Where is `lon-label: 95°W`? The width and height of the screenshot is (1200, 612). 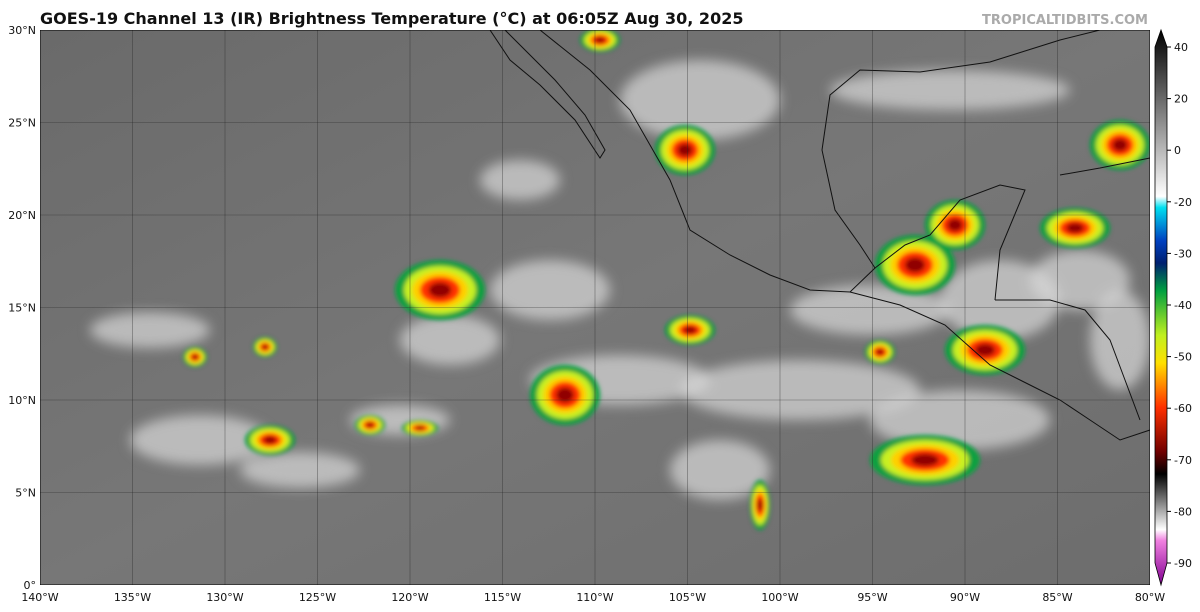 lon-label: 95°W is located at coordinates (872, 597).